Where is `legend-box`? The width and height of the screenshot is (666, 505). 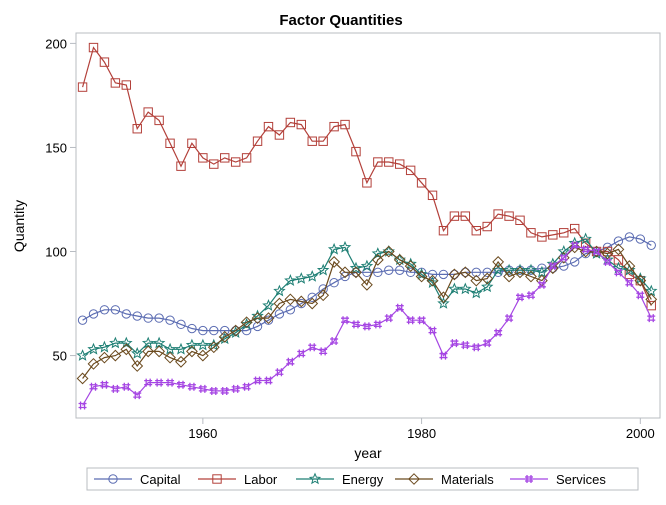 legend-box is located at coordinates (362, 479).